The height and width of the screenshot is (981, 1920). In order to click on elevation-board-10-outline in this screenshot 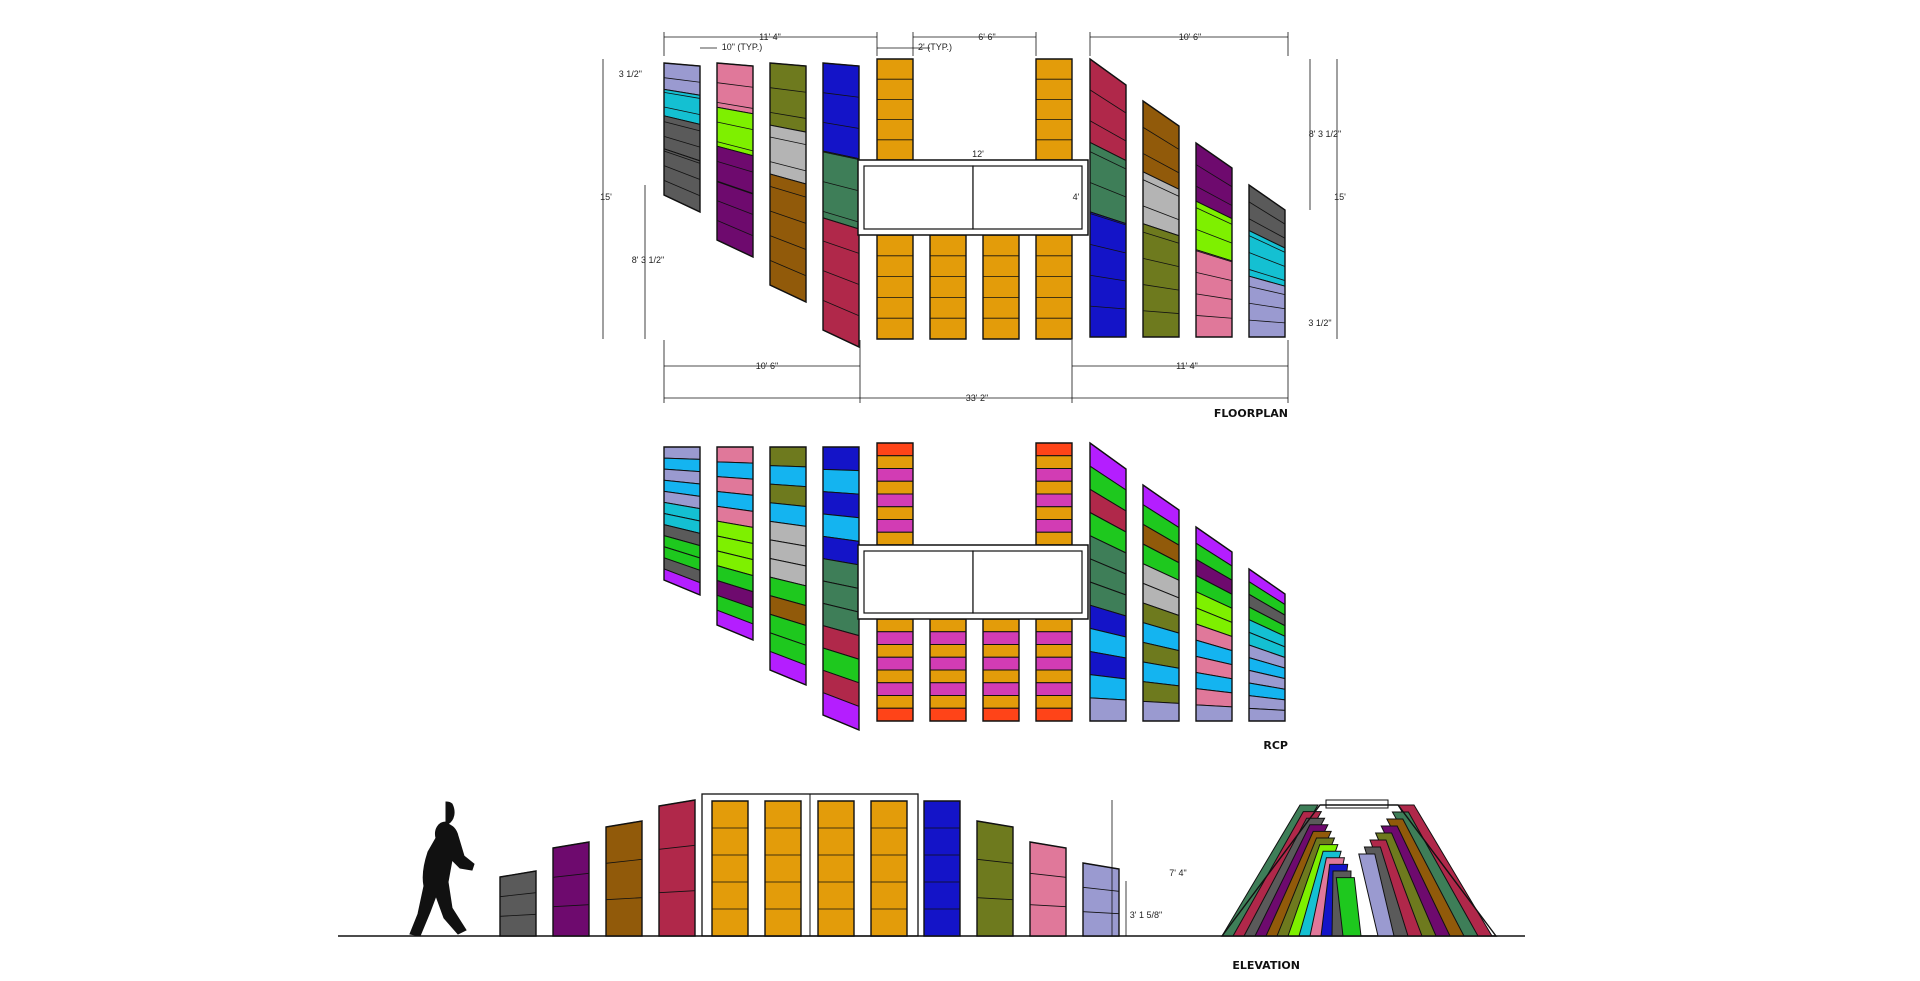, I will do `click(1048, 889)`.